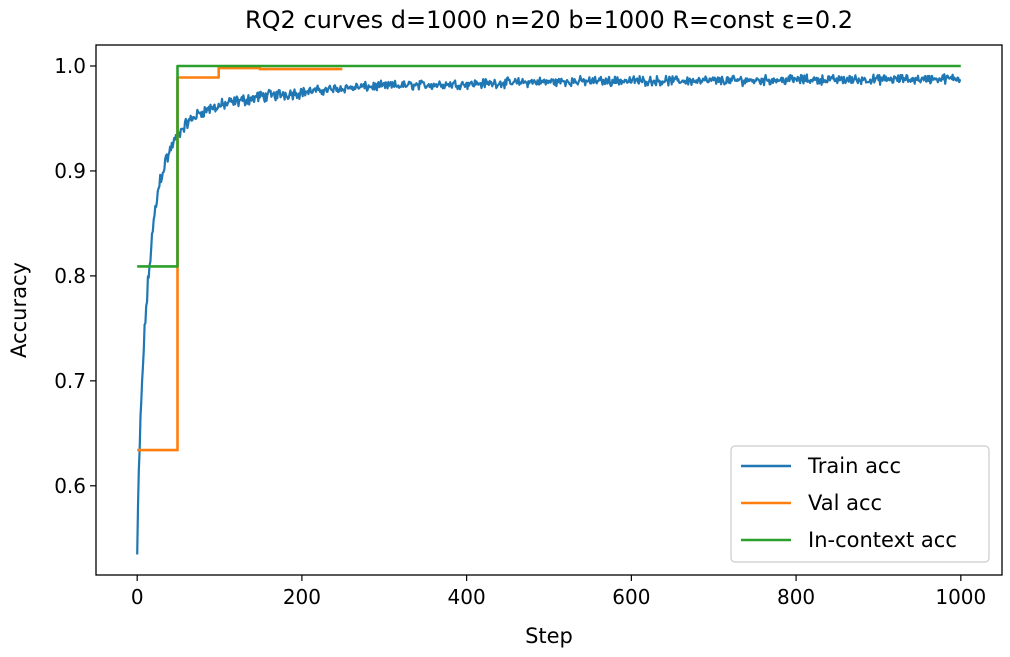  Describe the element at coordinates (70, 66) in the screenshot. I see `y-tick-label: 1.0` at that location.